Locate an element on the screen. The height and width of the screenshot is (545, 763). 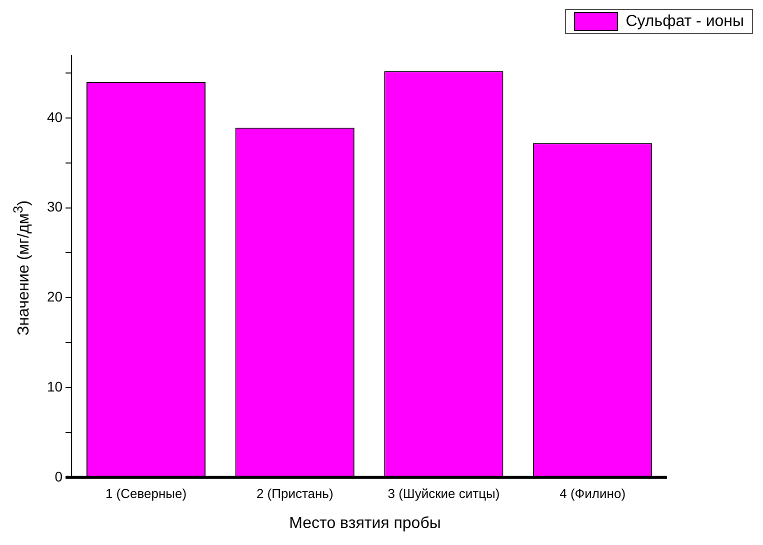
y-tick-label: 20 is located at coordinates (54, 296).